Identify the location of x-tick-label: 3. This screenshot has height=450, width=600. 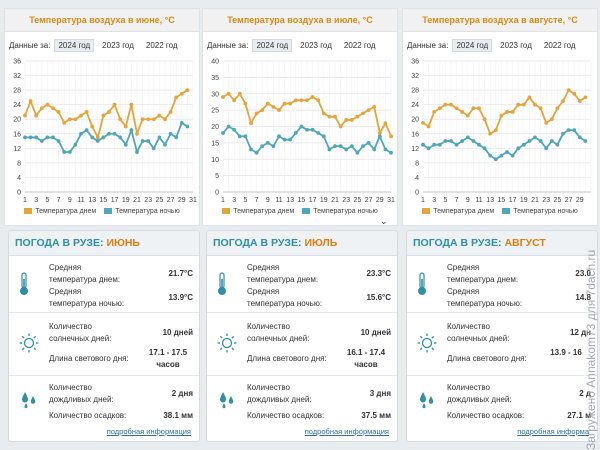
(434, 200).